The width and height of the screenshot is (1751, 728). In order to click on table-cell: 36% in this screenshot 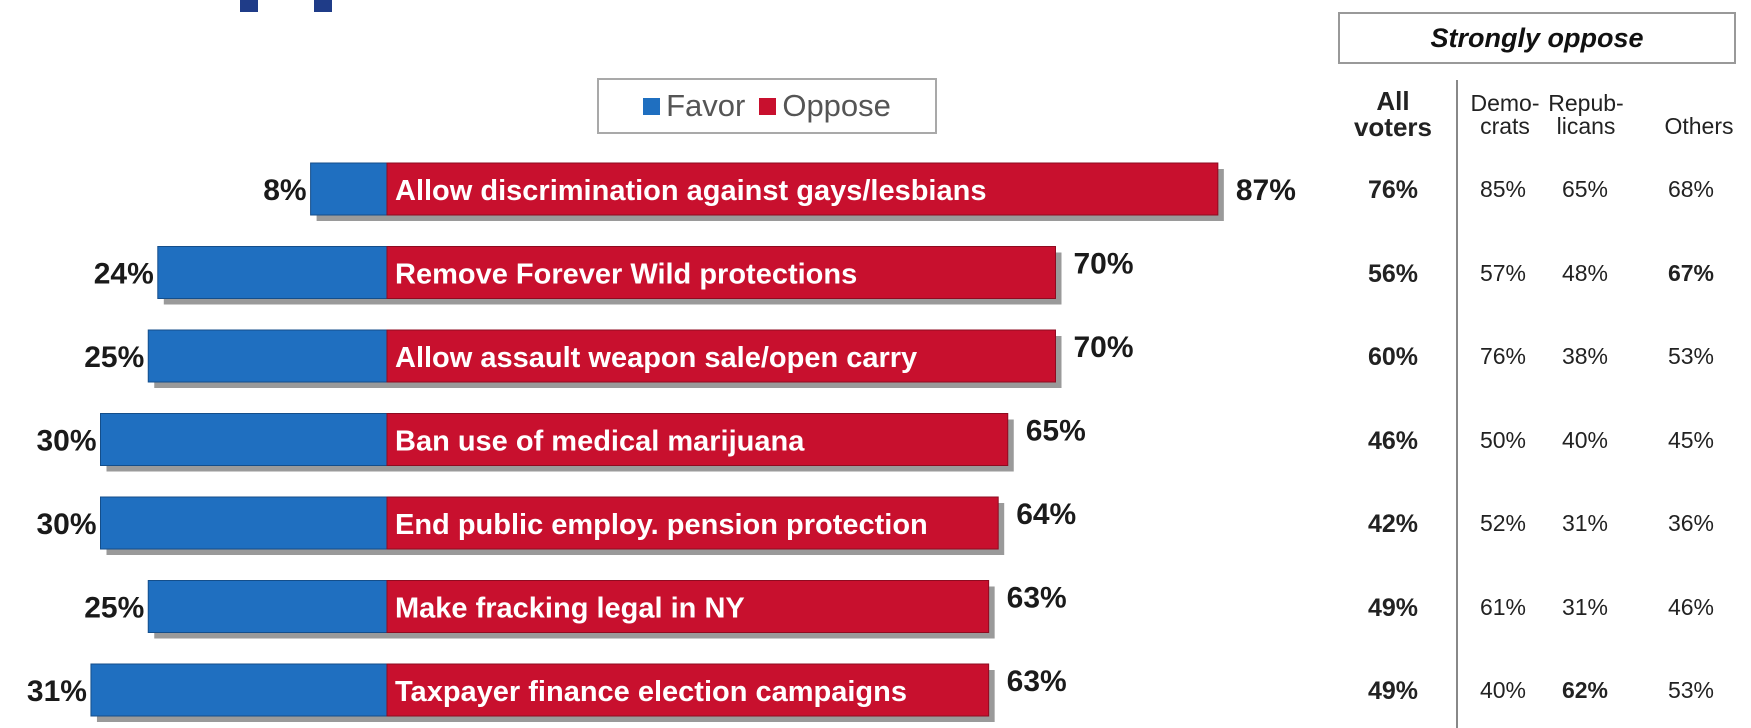, I will do `click(1691, 523)`.